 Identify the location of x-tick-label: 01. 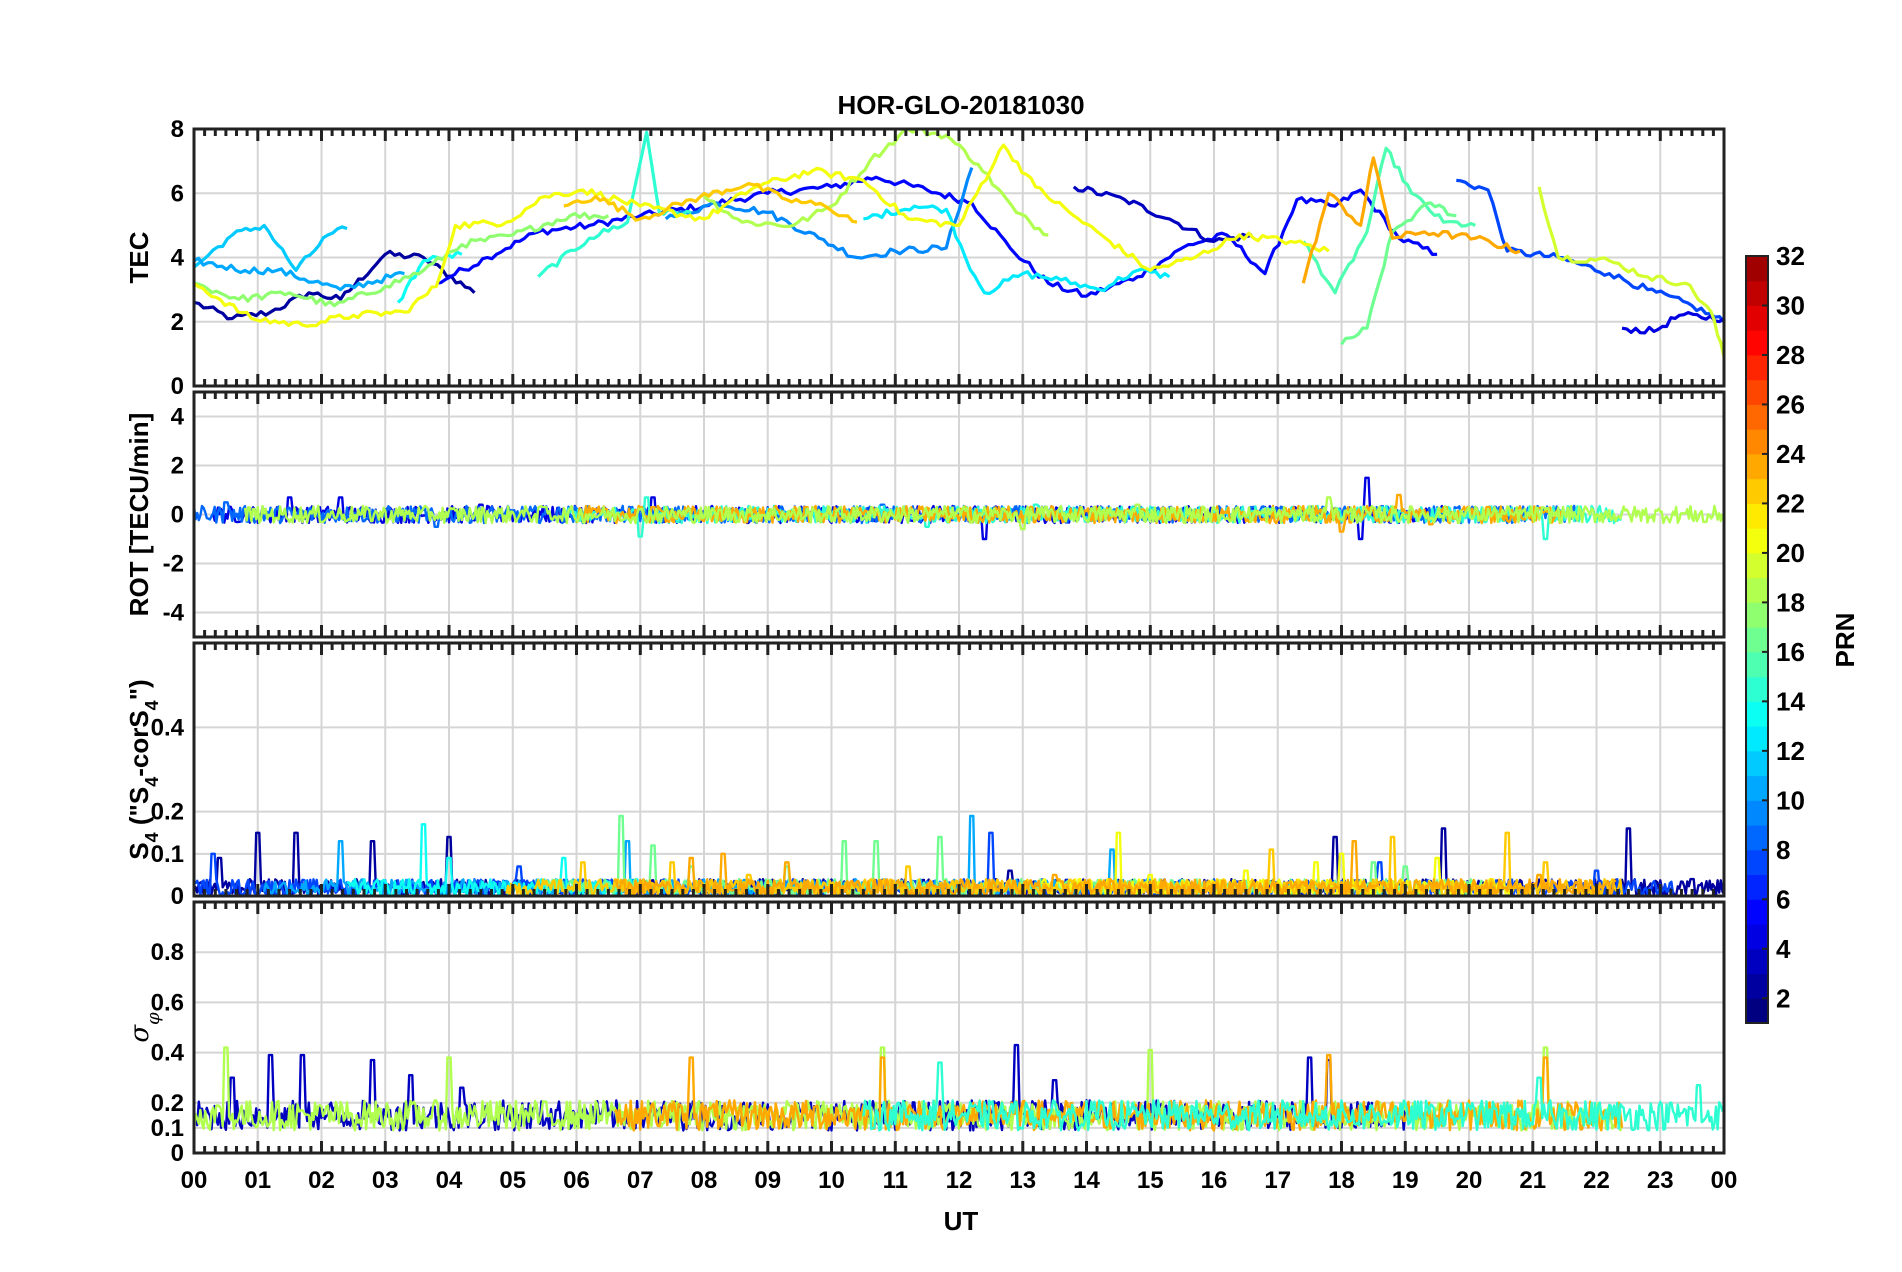
(257, 1180).